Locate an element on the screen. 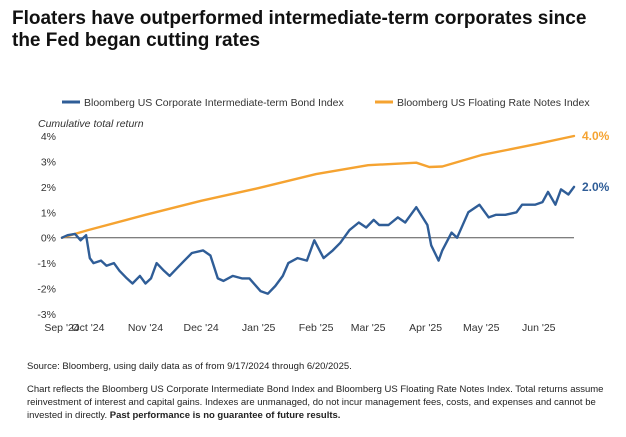 The image size is (626, 437). y-tick-label: 3% is located at coordinates (48, 162).